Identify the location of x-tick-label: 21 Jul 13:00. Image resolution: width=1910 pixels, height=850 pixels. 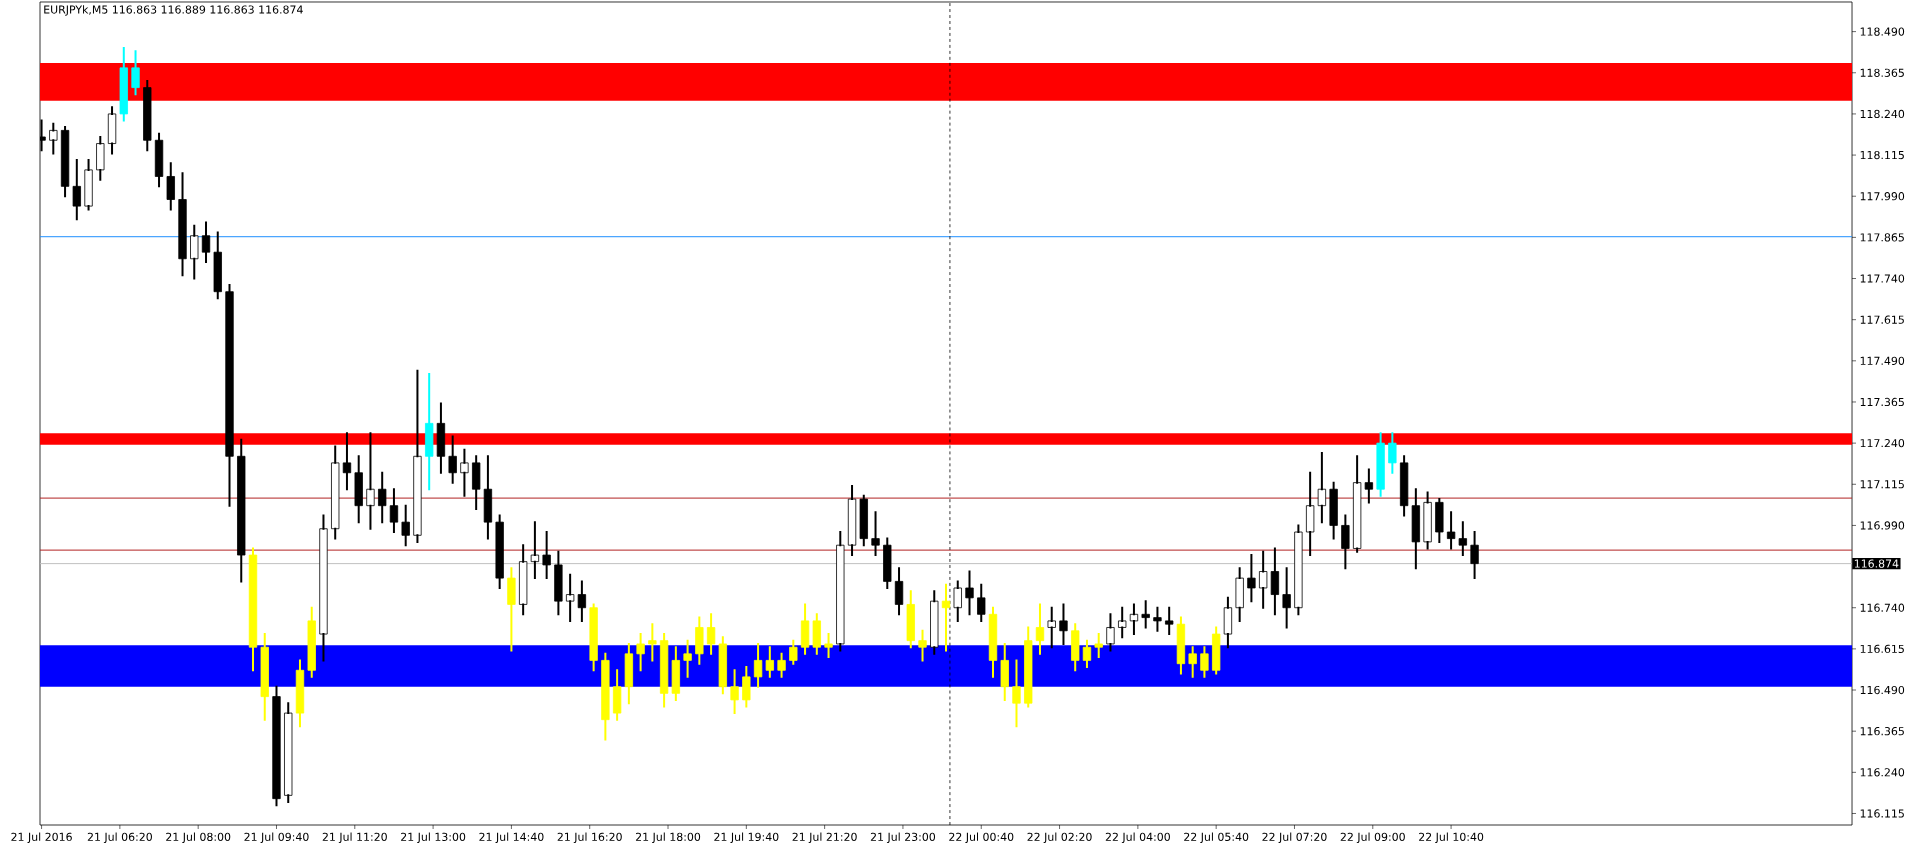
(433, 838).